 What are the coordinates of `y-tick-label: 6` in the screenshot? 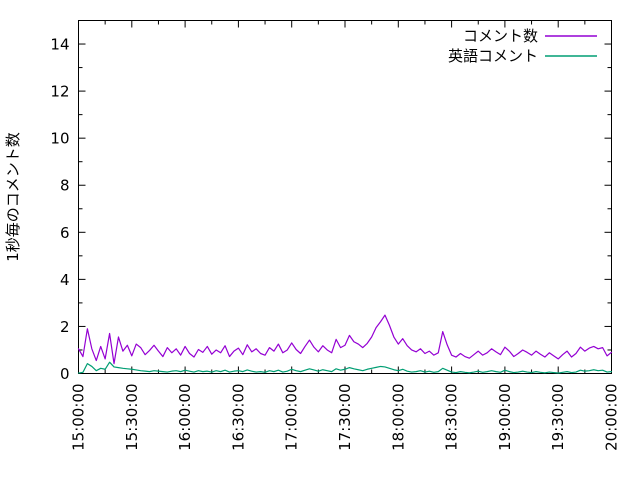 It's located at (65, 233).